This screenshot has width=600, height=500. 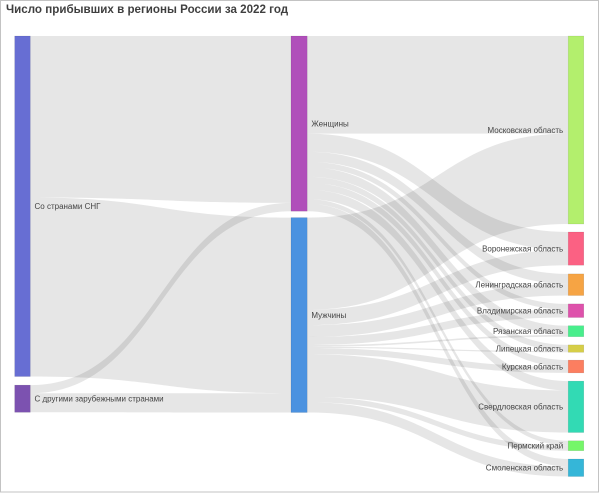 What do you see at coordinates (330, 123) in the screenshot?
I see `svg-text: Женщины` at bounding box center [330, 123].